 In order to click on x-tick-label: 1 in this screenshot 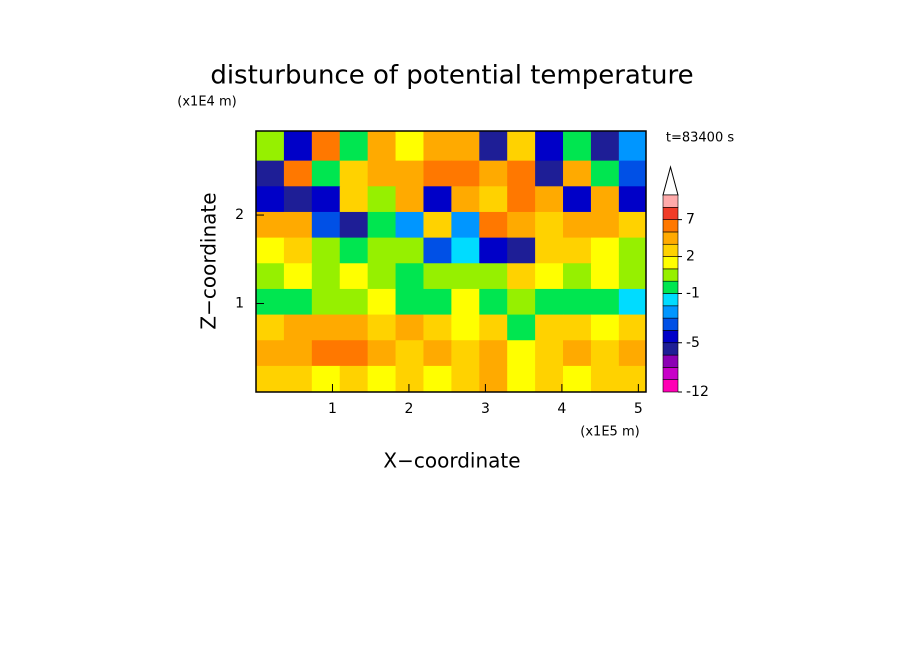, I will do `click(332, 409)`.